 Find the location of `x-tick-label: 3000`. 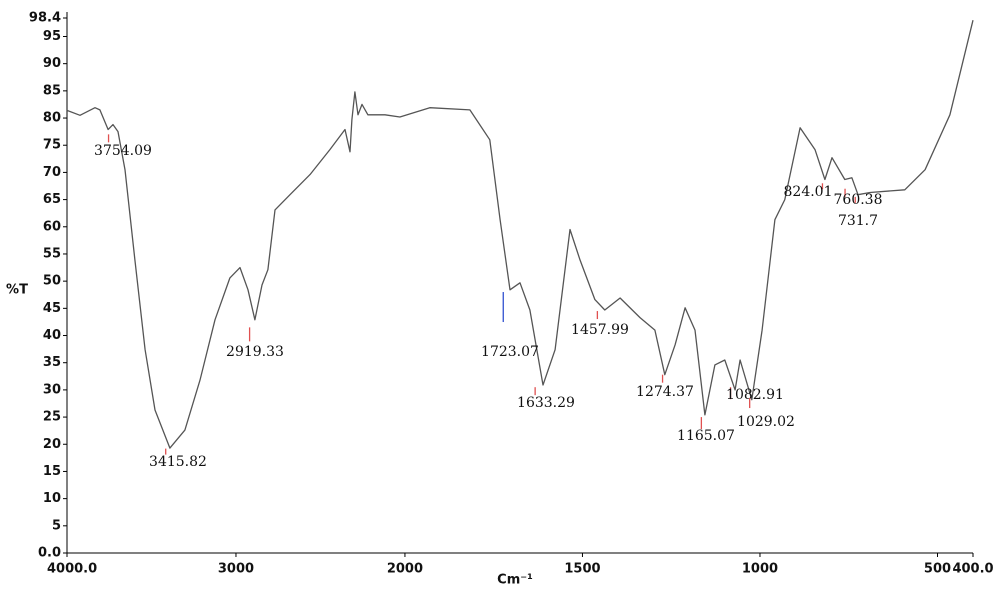

x-tick-label: 3000 is located at coordinates (236, 569).